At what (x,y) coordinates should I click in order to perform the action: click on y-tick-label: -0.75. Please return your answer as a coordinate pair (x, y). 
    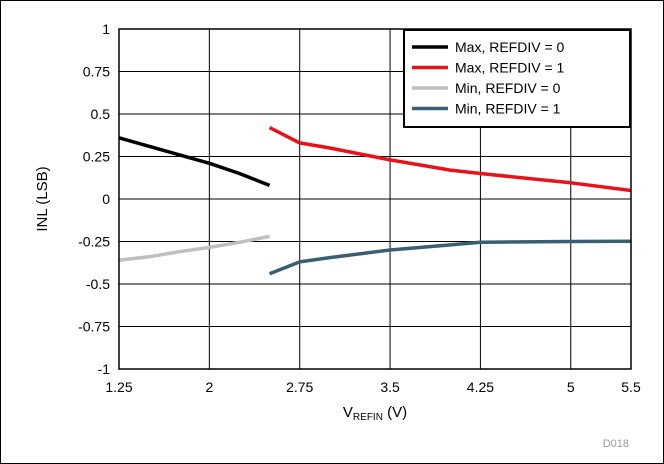
    Looking at the image, I should click on (94, 327).